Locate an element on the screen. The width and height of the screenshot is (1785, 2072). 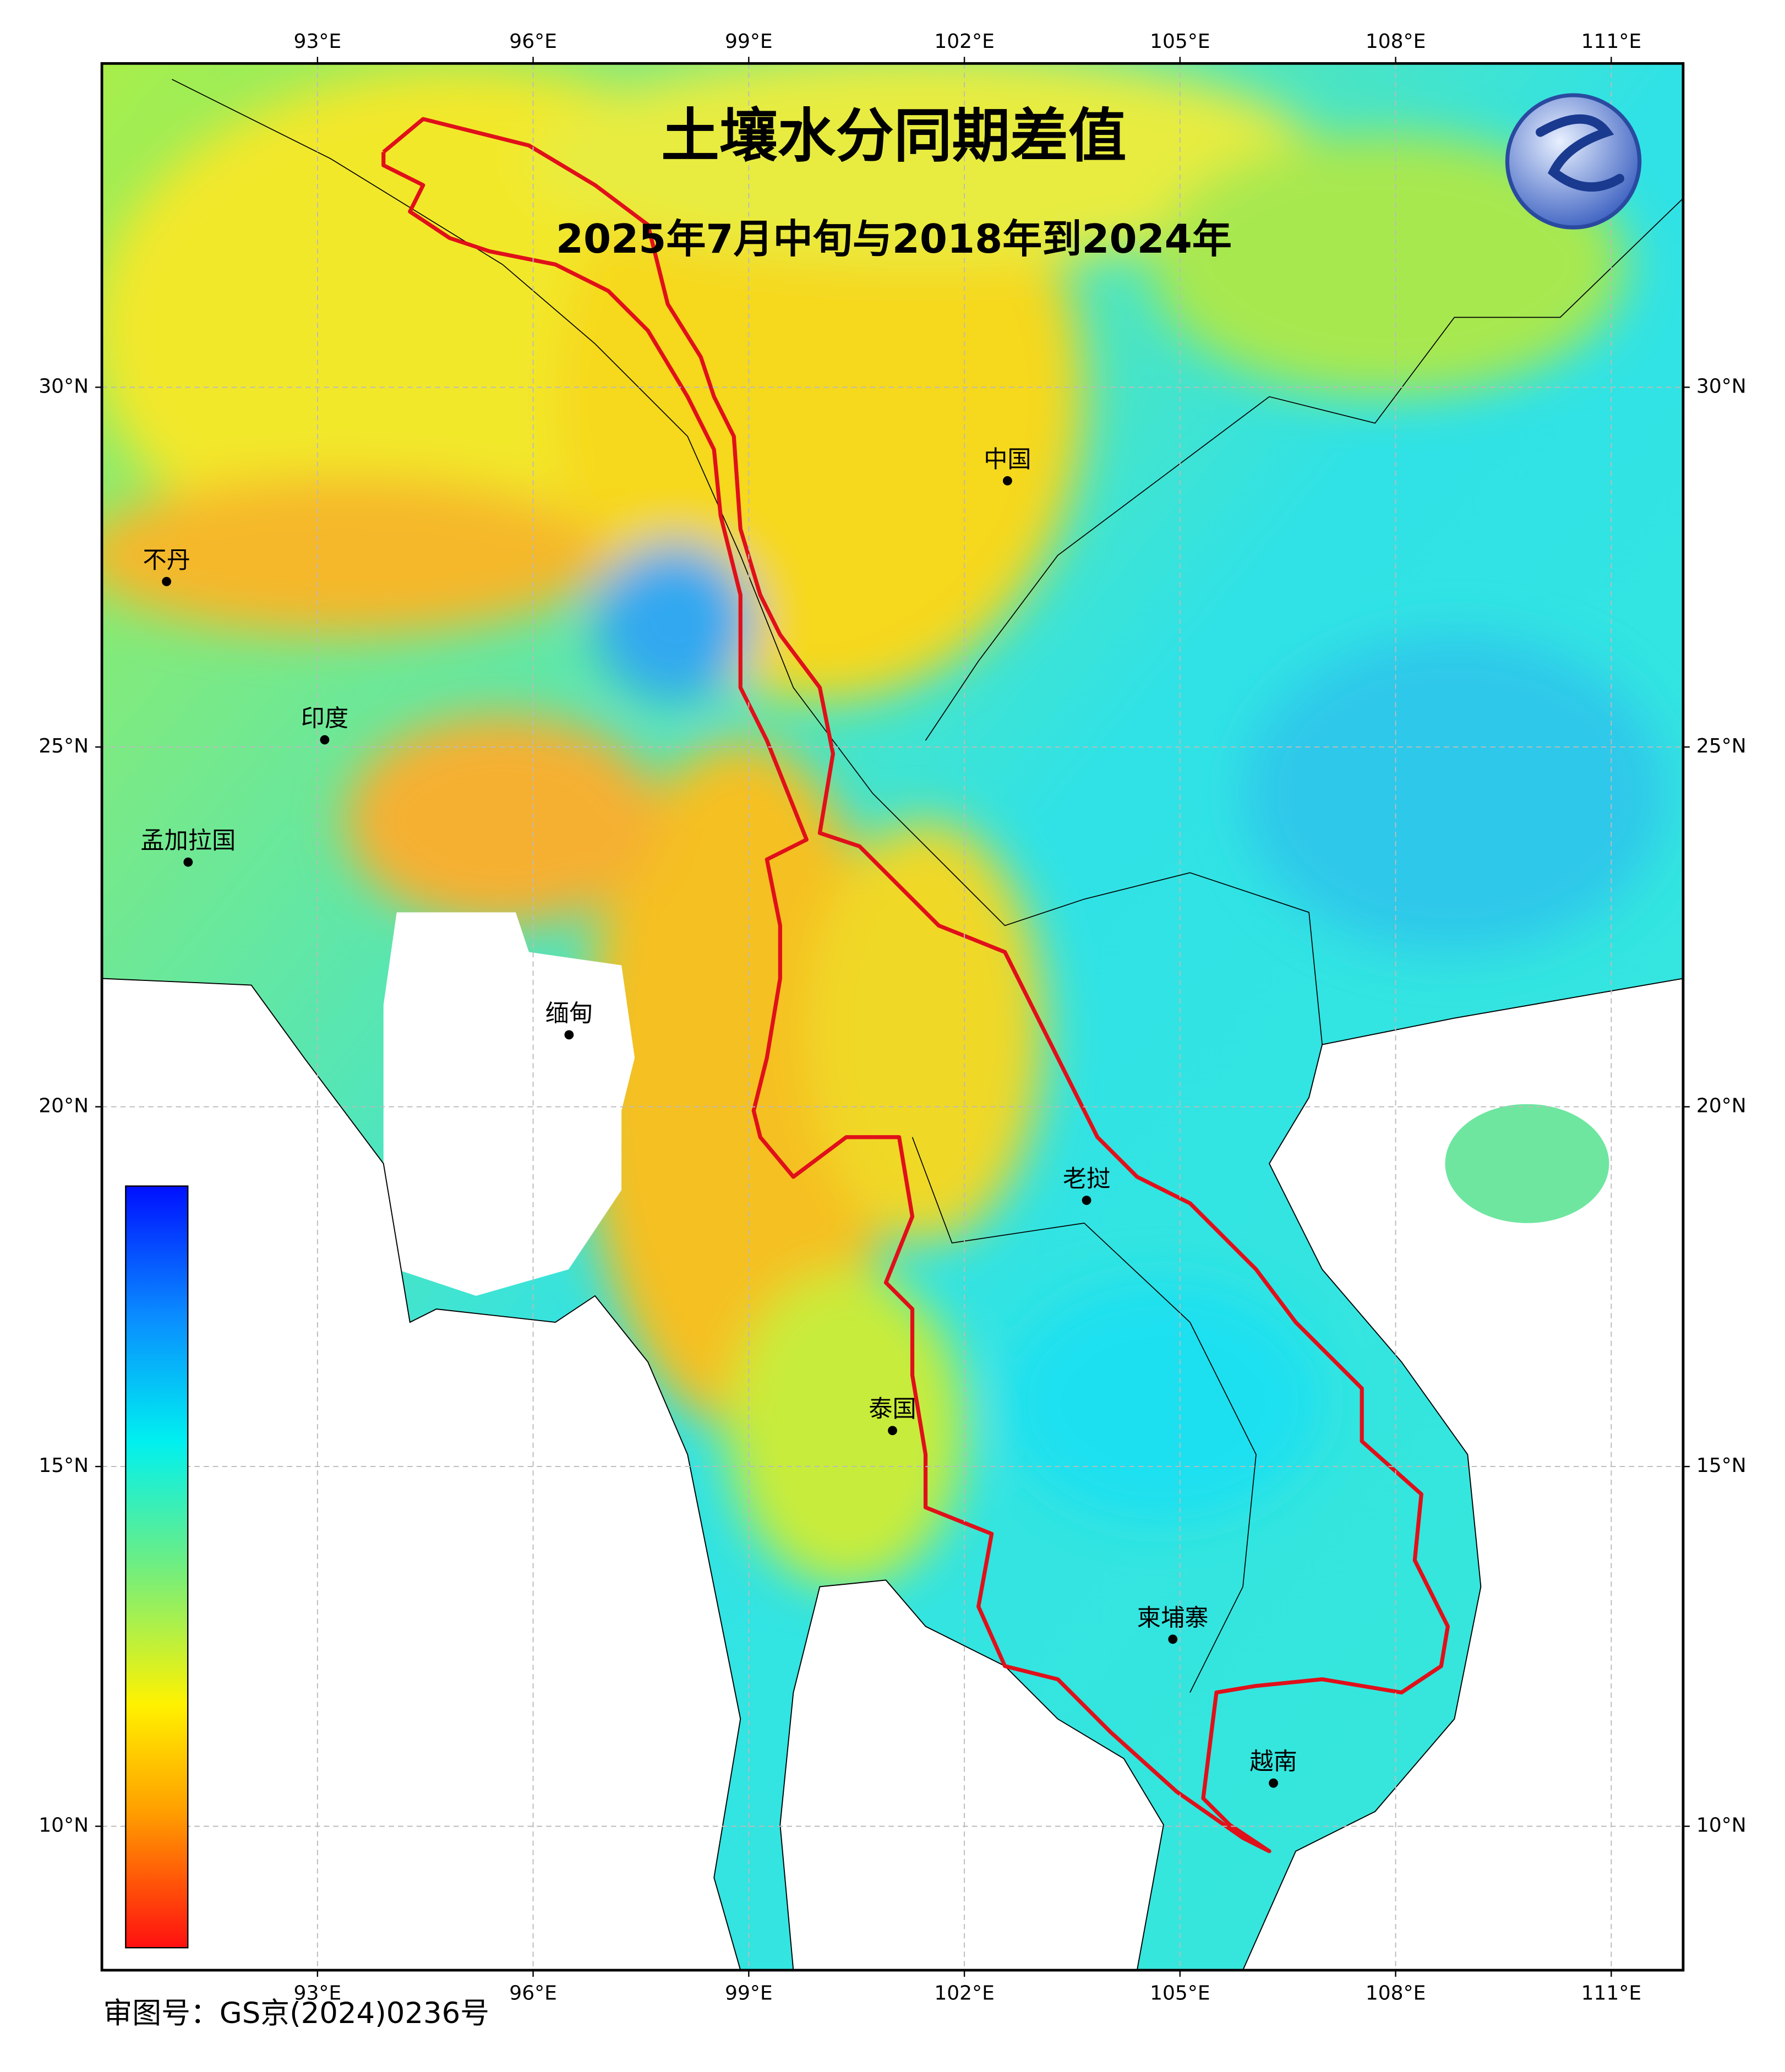
place-label: 越南 is located at coordinates (1273, 1762).